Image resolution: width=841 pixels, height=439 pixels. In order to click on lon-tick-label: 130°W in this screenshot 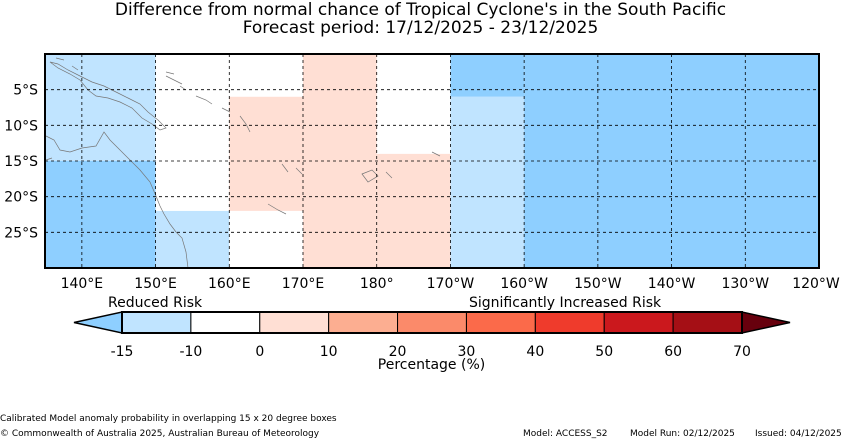, I will do `click(745, 284)`.